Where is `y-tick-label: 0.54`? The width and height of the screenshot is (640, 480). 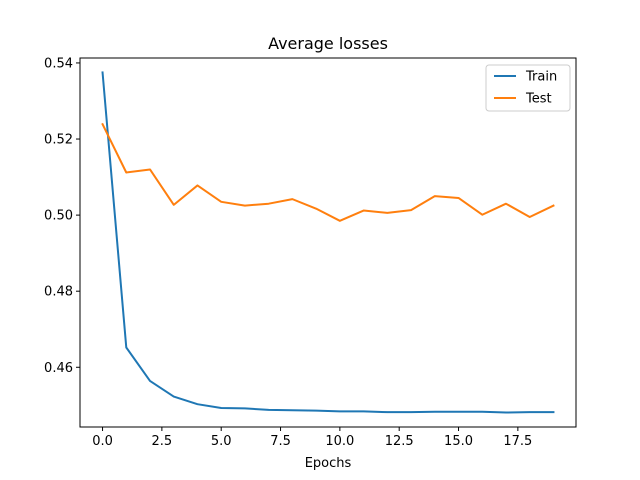
y-tick-label: 0.54 is located at coordinates (58, 63).